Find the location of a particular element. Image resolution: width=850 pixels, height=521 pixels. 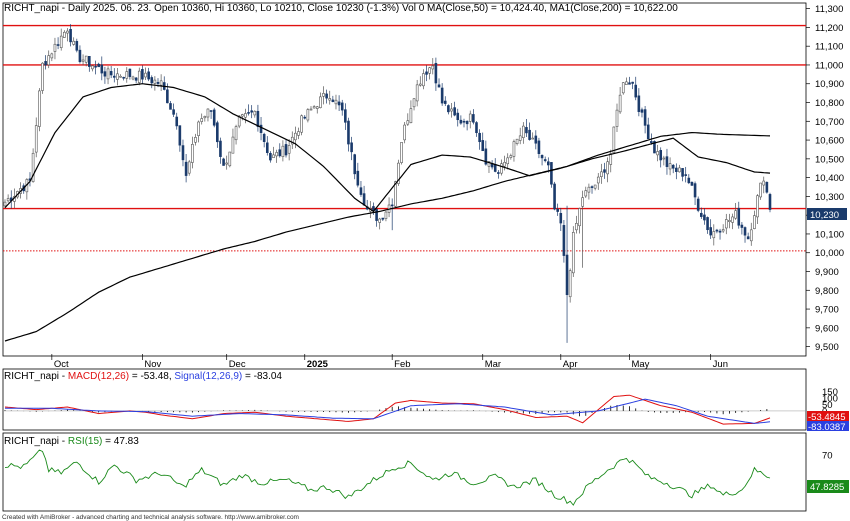

price-tick-label: 10,500 is located at coordinates (829, 159).